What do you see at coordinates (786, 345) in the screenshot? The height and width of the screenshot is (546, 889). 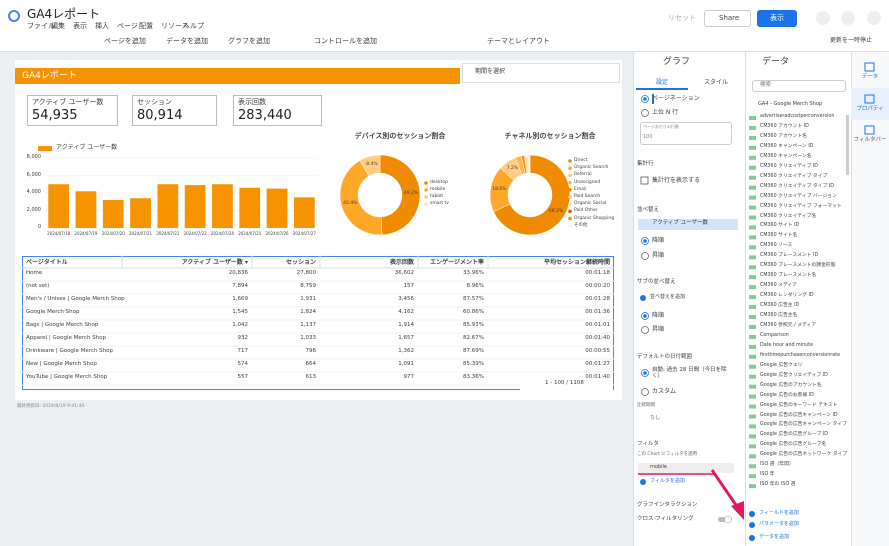 I see `field-item: Date hour and minute` at bounding box center [786, 345].